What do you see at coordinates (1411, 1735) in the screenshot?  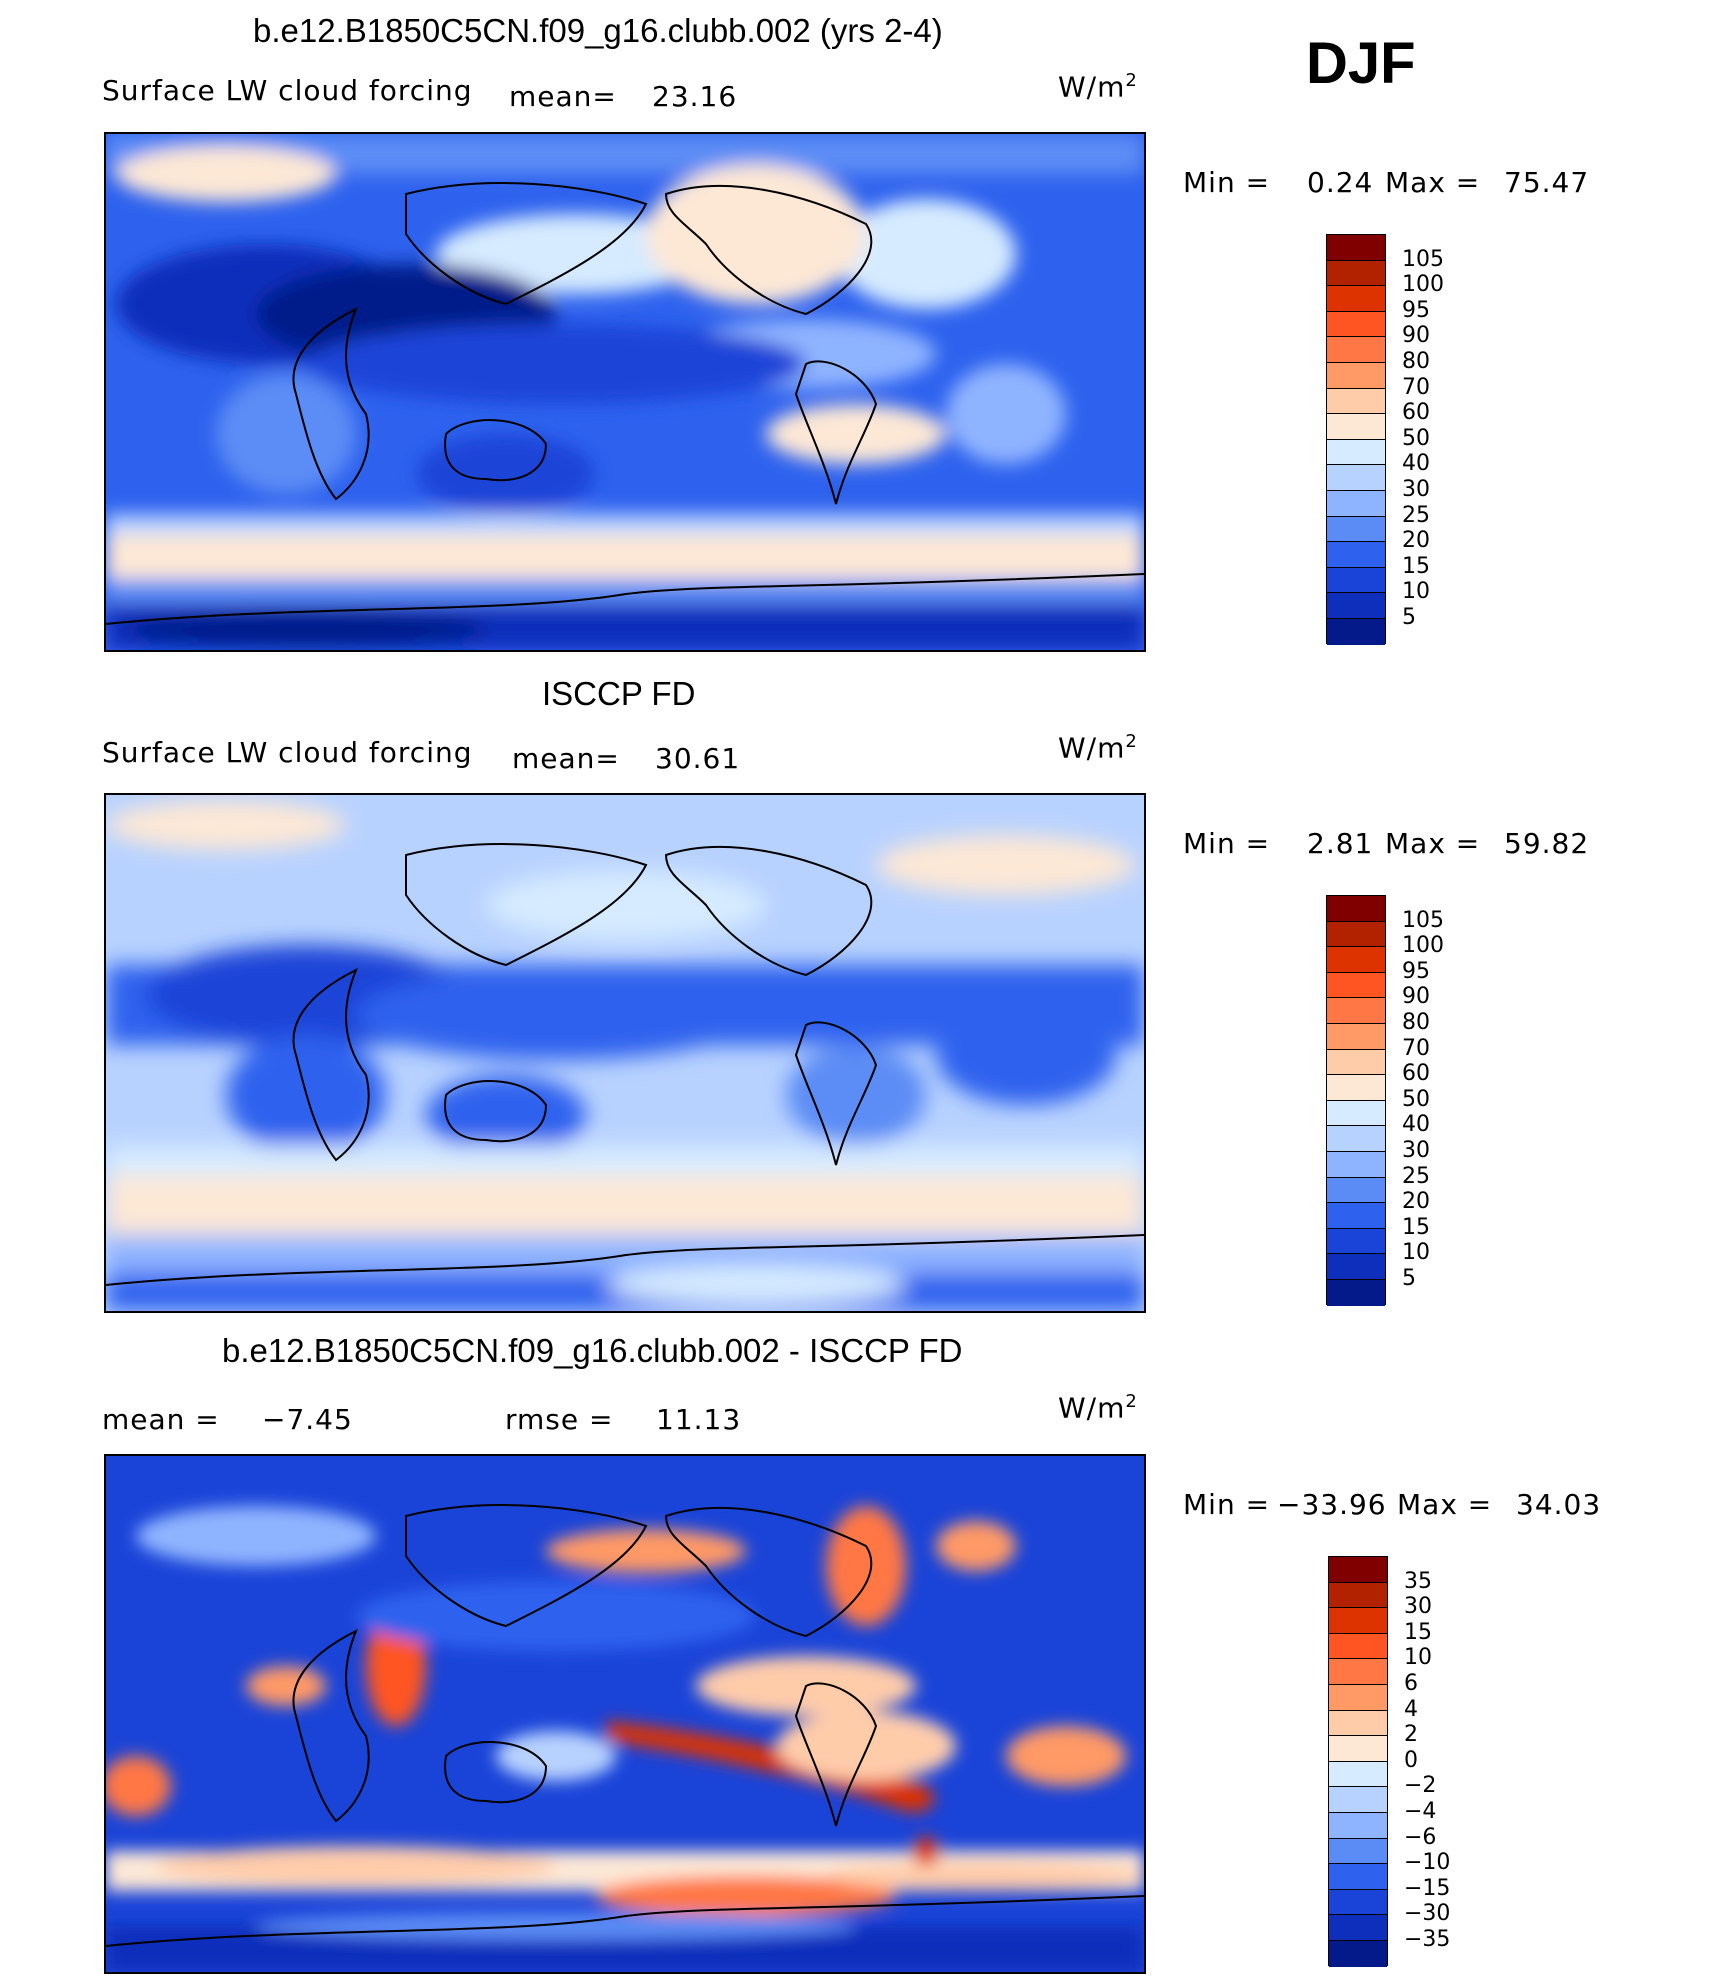 I see `colorbar-tick-label: 2` at bounding box center [1411, 1735].